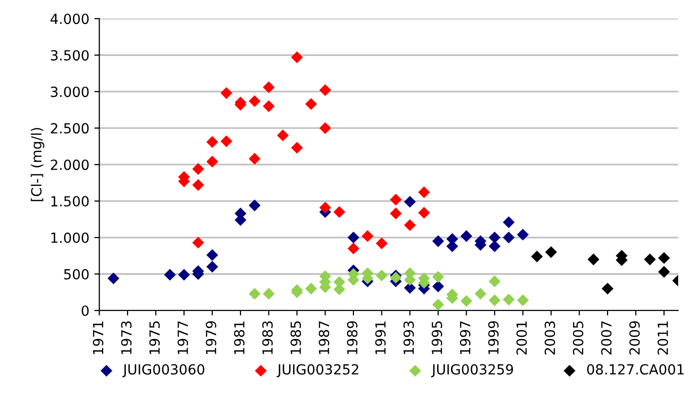 The width and height of the screenshot is (685, 414). What do you see at coordinates (239, 338) in the screenshot?
I see `x-tick-label: 1981` at bounding box center [239, 338].